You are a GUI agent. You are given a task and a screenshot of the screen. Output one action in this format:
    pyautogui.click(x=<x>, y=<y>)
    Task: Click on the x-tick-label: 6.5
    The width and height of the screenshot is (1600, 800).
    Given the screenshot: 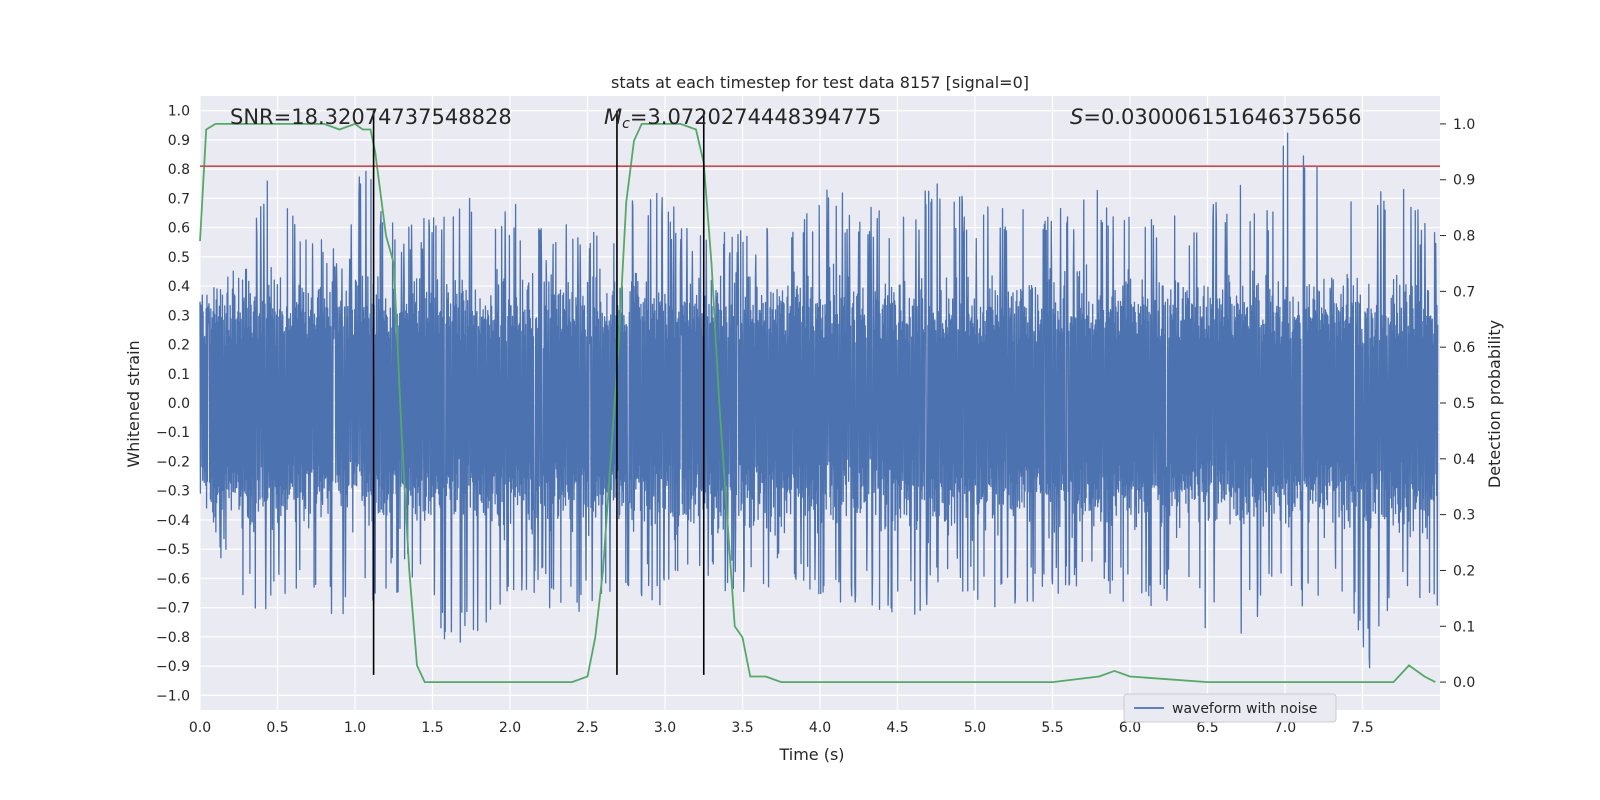 What is the action you would take?
    pyautogui.click(x=1207, y=728)
    